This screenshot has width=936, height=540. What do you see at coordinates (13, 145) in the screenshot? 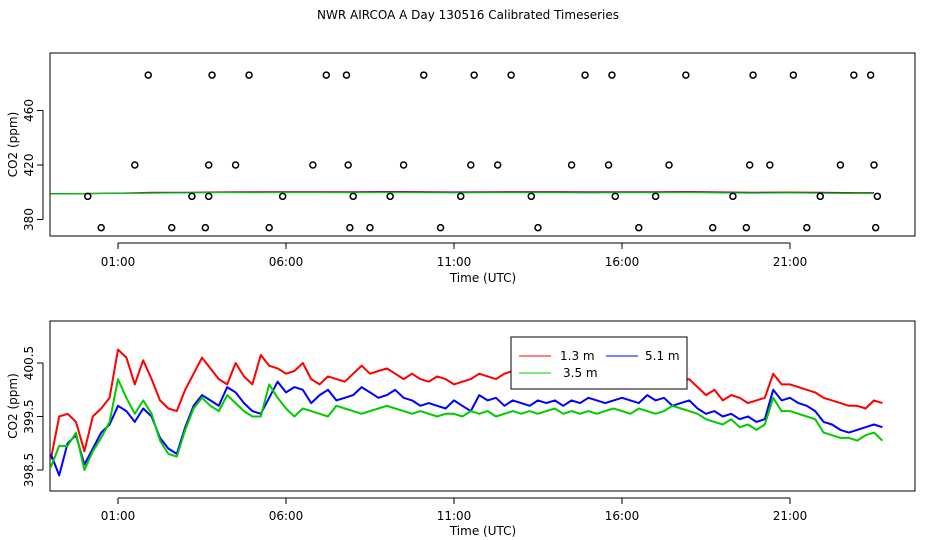
I see `p1-y-axis-label: CO2 (ppm)` at bounding box center [13, 145].